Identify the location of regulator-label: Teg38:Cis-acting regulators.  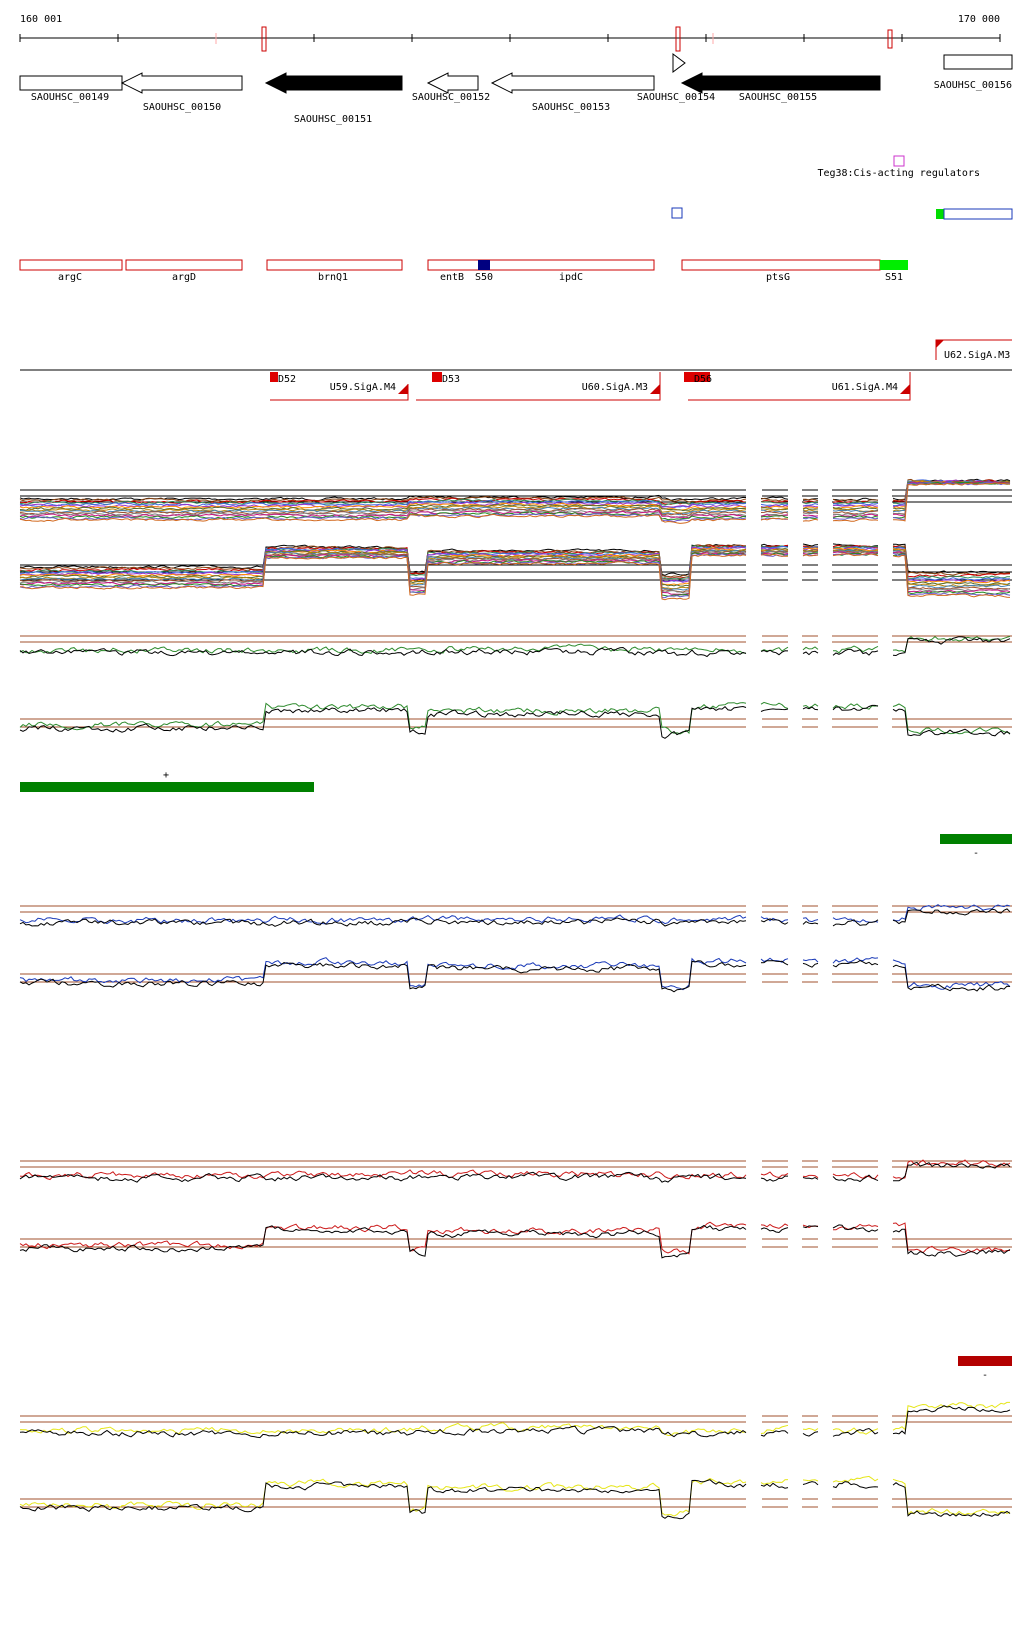
(898, 173).